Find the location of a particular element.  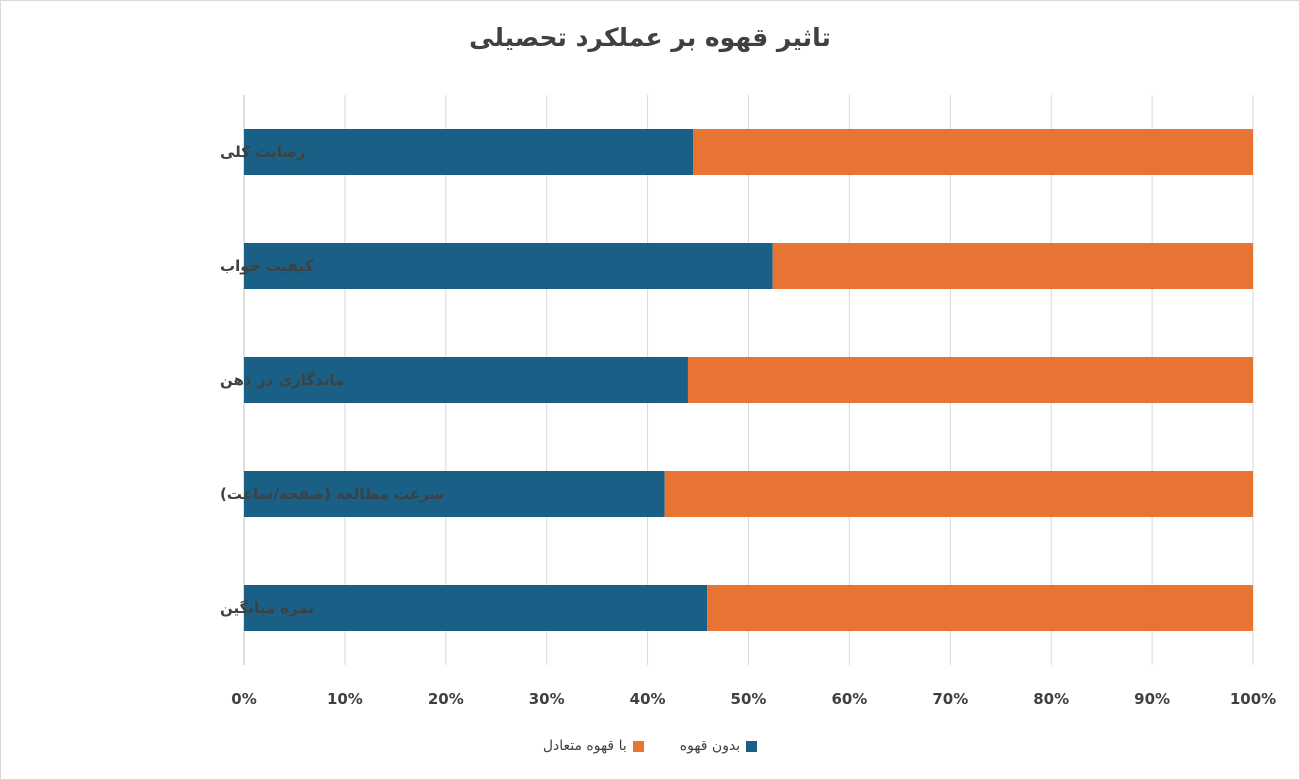

x-tick-label: 60% is located at coordinates (849, 699).